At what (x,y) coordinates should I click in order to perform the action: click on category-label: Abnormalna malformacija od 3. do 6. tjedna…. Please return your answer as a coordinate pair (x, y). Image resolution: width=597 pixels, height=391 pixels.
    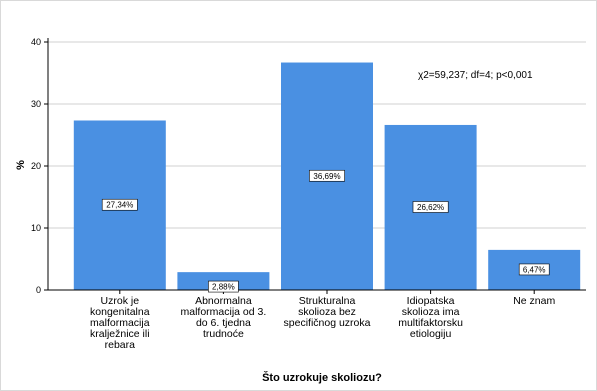
    Looking at the image, I should click on (224, 317).